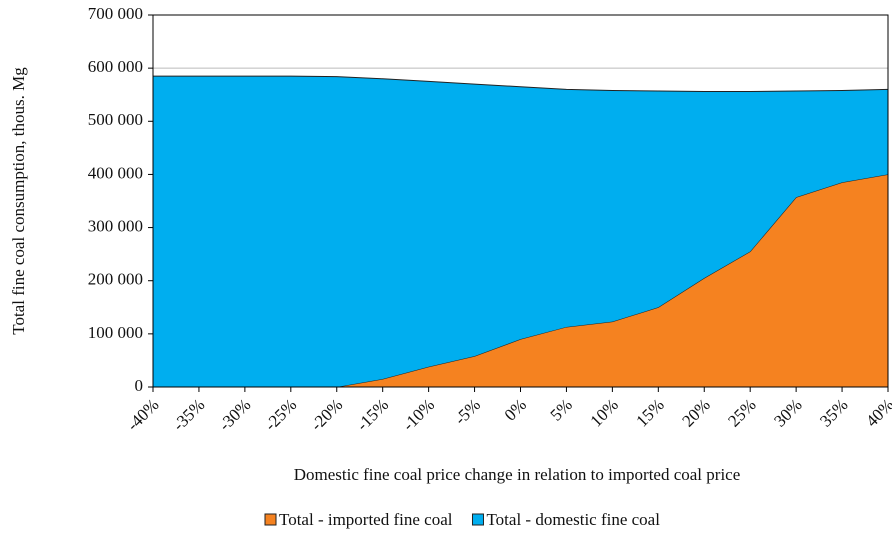 This screenshot has width=892, height=535. I want to click on x-tick-label: 40%, so click(877, 412).